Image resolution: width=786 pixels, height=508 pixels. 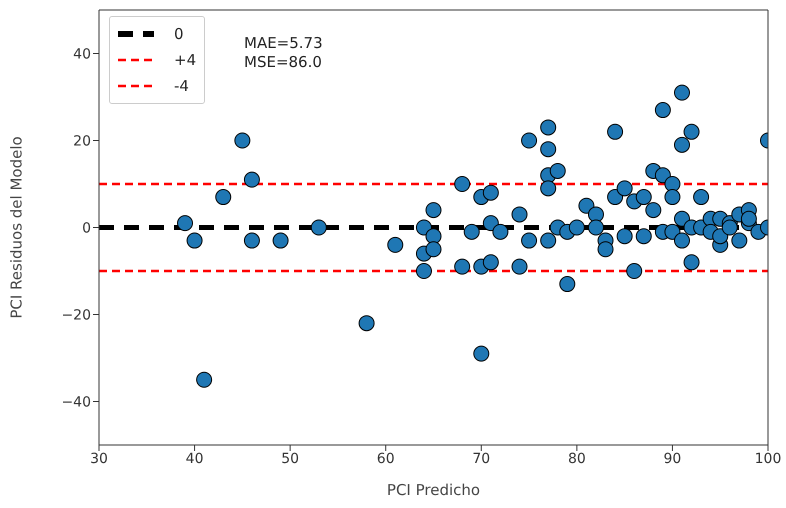 I want to click on x-tick-label: 90, so click(x=673, y=458).